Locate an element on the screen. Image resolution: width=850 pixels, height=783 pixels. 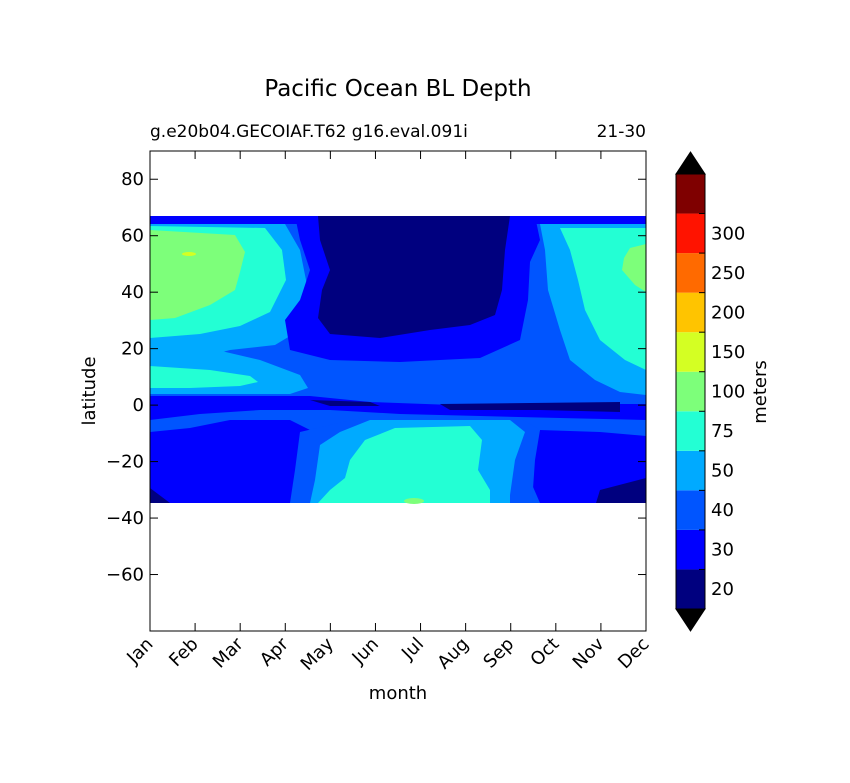
colorbar-tick-label: 150 is located at coordinates (728, 352).